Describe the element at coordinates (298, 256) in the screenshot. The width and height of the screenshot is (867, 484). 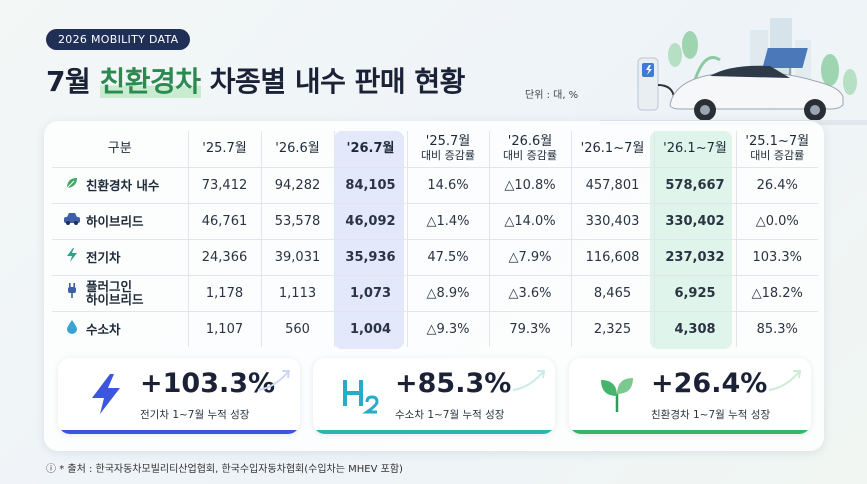
I see `cell: 39,031` at that location.